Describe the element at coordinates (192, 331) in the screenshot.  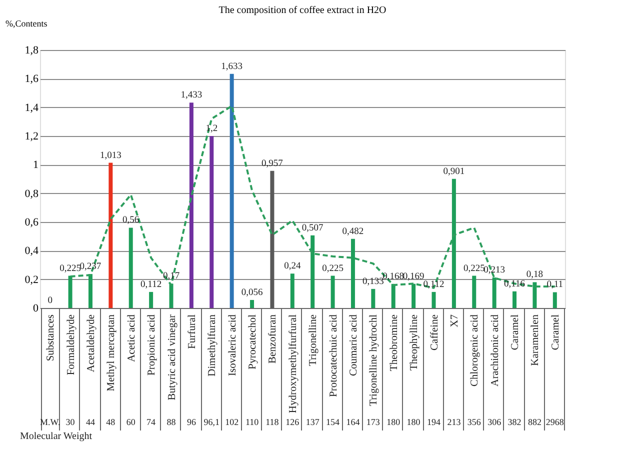
I see `x-tick-label: Furfural` at that location.